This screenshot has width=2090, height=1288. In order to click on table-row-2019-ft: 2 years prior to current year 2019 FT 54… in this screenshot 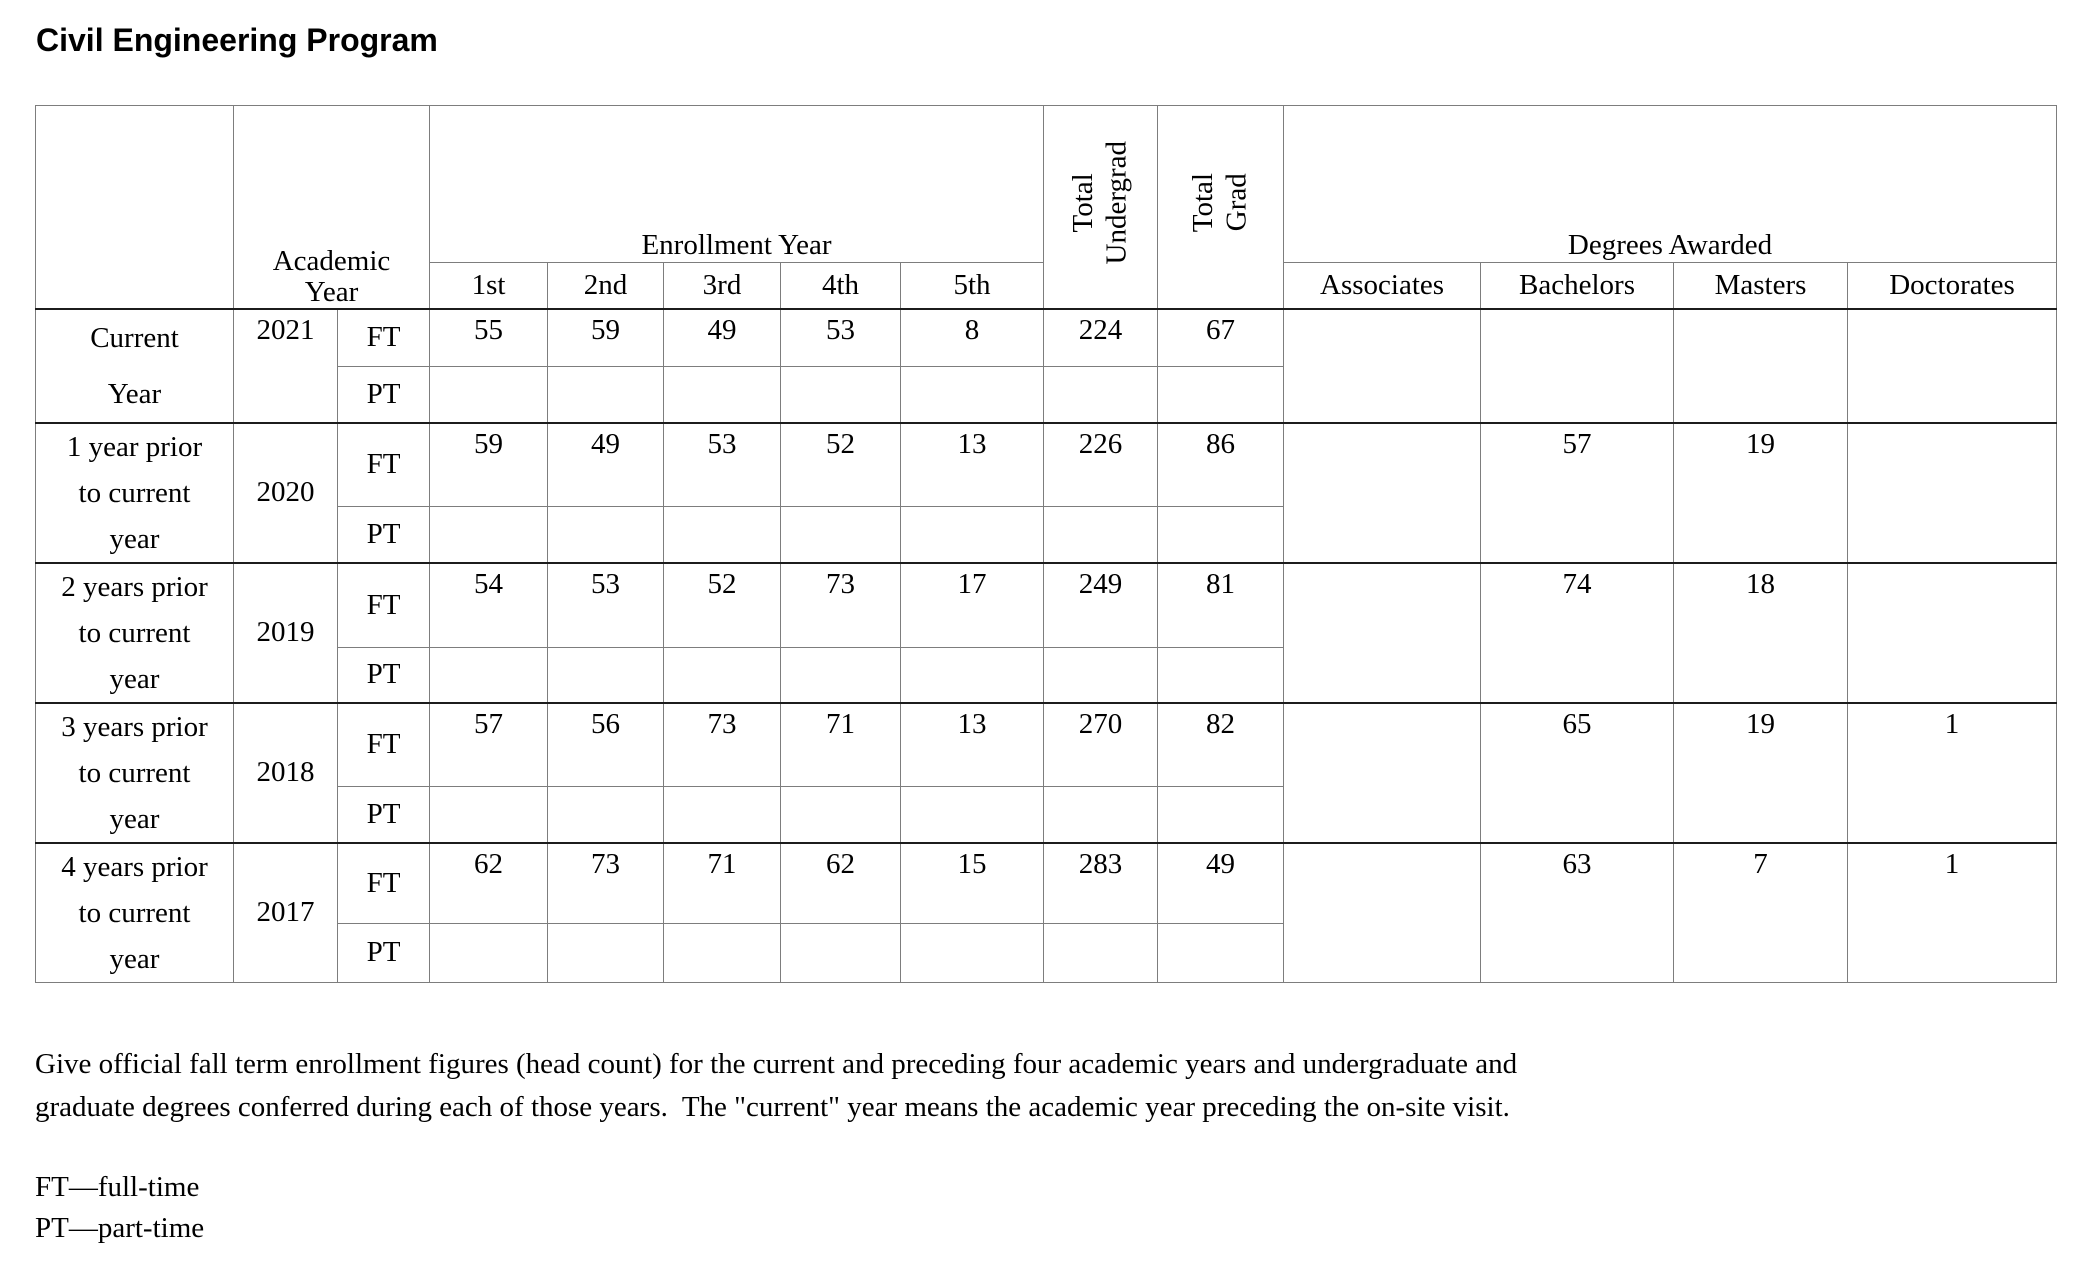, I will do `click(1046, 632)`.